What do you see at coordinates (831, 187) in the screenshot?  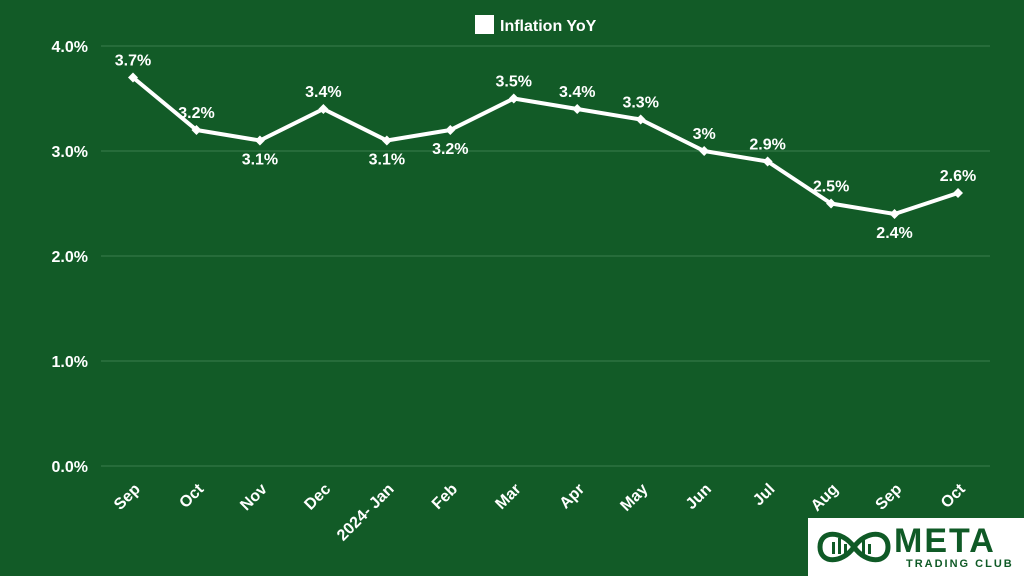 I see `data-label: 2.5%` at bounding box center [831, 187].